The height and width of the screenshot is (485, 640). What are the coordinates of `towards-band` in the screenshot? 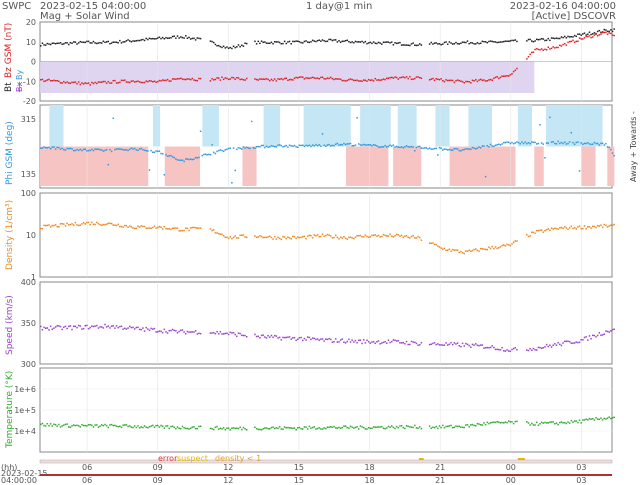 It's located at (56, 126).